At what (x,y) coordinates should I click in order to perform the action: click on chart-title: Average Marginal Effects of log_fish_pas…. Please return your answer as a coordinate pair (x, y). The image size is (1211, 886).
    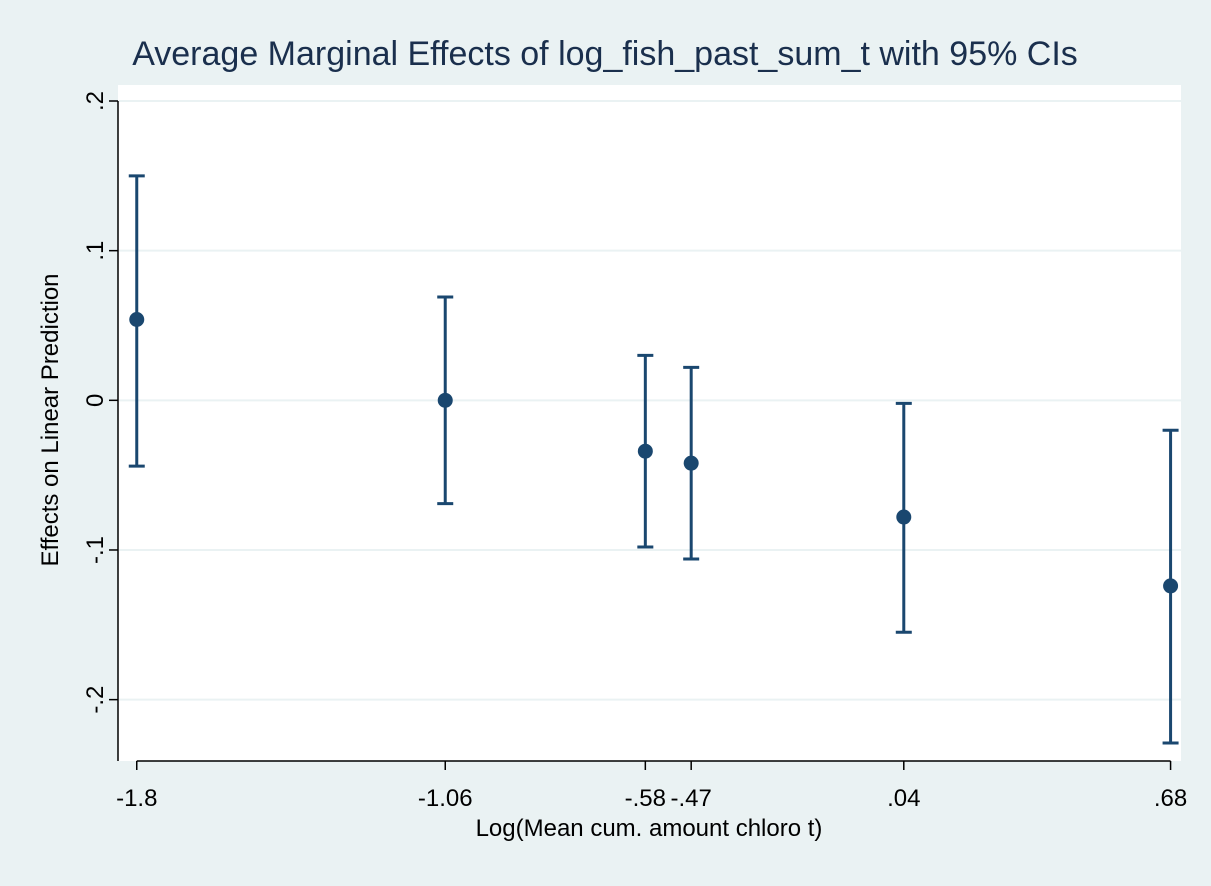
    Looking at the image, I should click on (605, 54).